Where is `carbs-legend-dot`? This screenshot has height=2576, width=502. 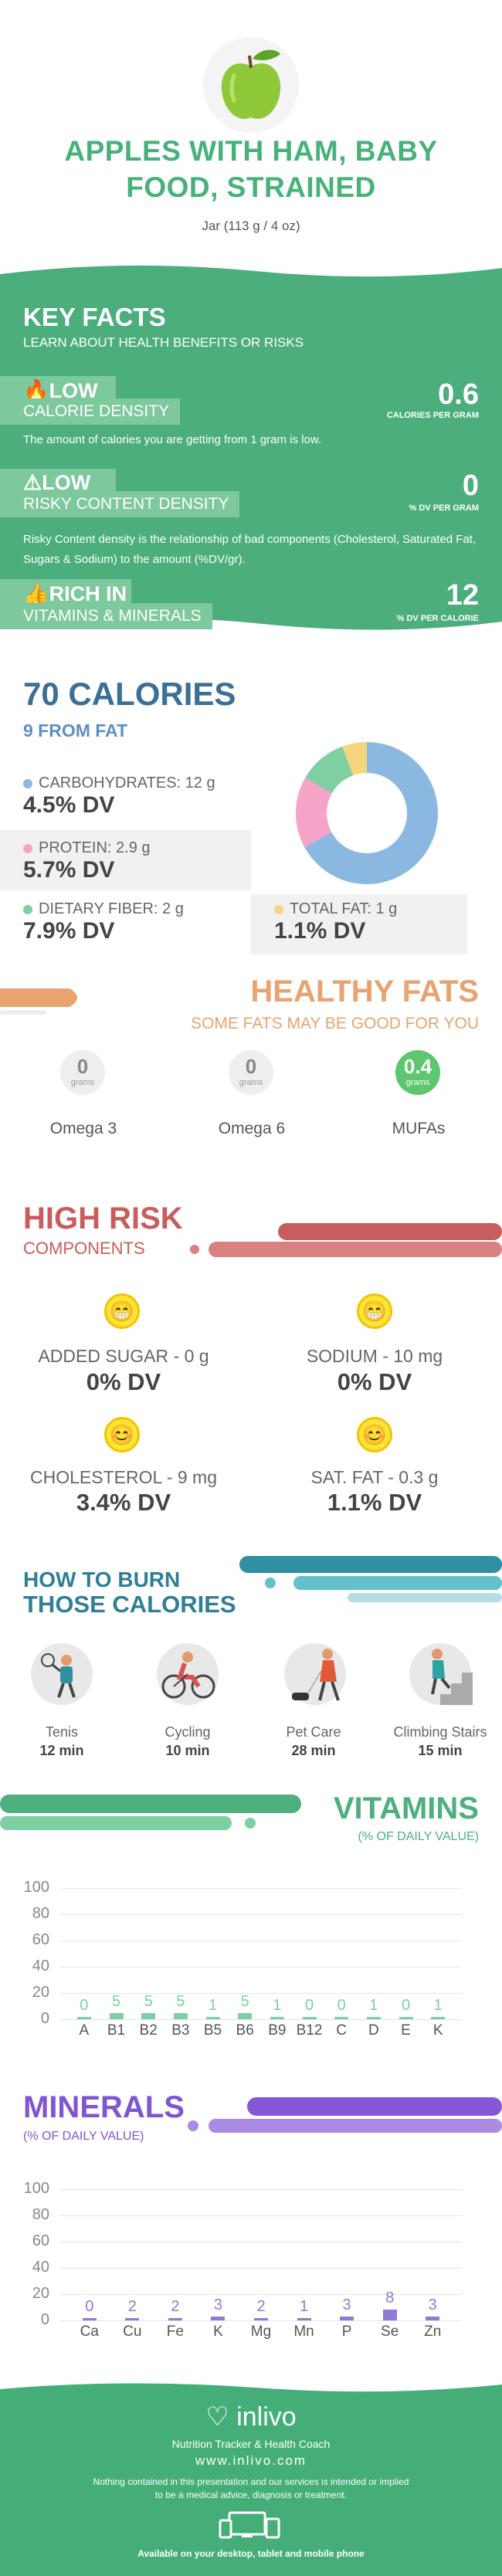 carbs-legend-dot is located at coordinates (28, 783).